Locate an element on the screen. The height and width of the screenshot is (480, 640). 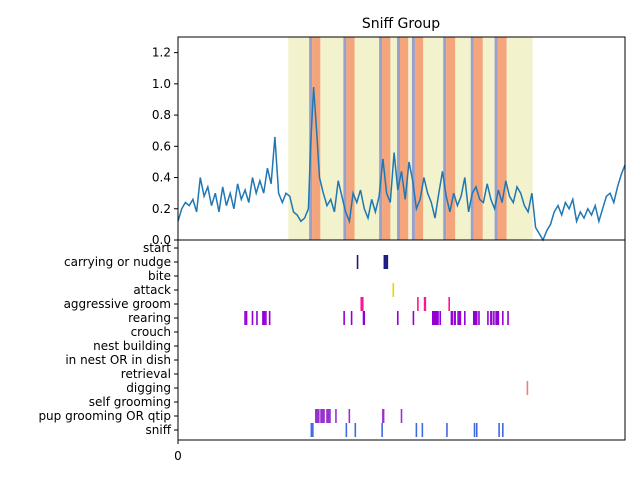
row-label-3: attack is located at coordinates (152, 290).